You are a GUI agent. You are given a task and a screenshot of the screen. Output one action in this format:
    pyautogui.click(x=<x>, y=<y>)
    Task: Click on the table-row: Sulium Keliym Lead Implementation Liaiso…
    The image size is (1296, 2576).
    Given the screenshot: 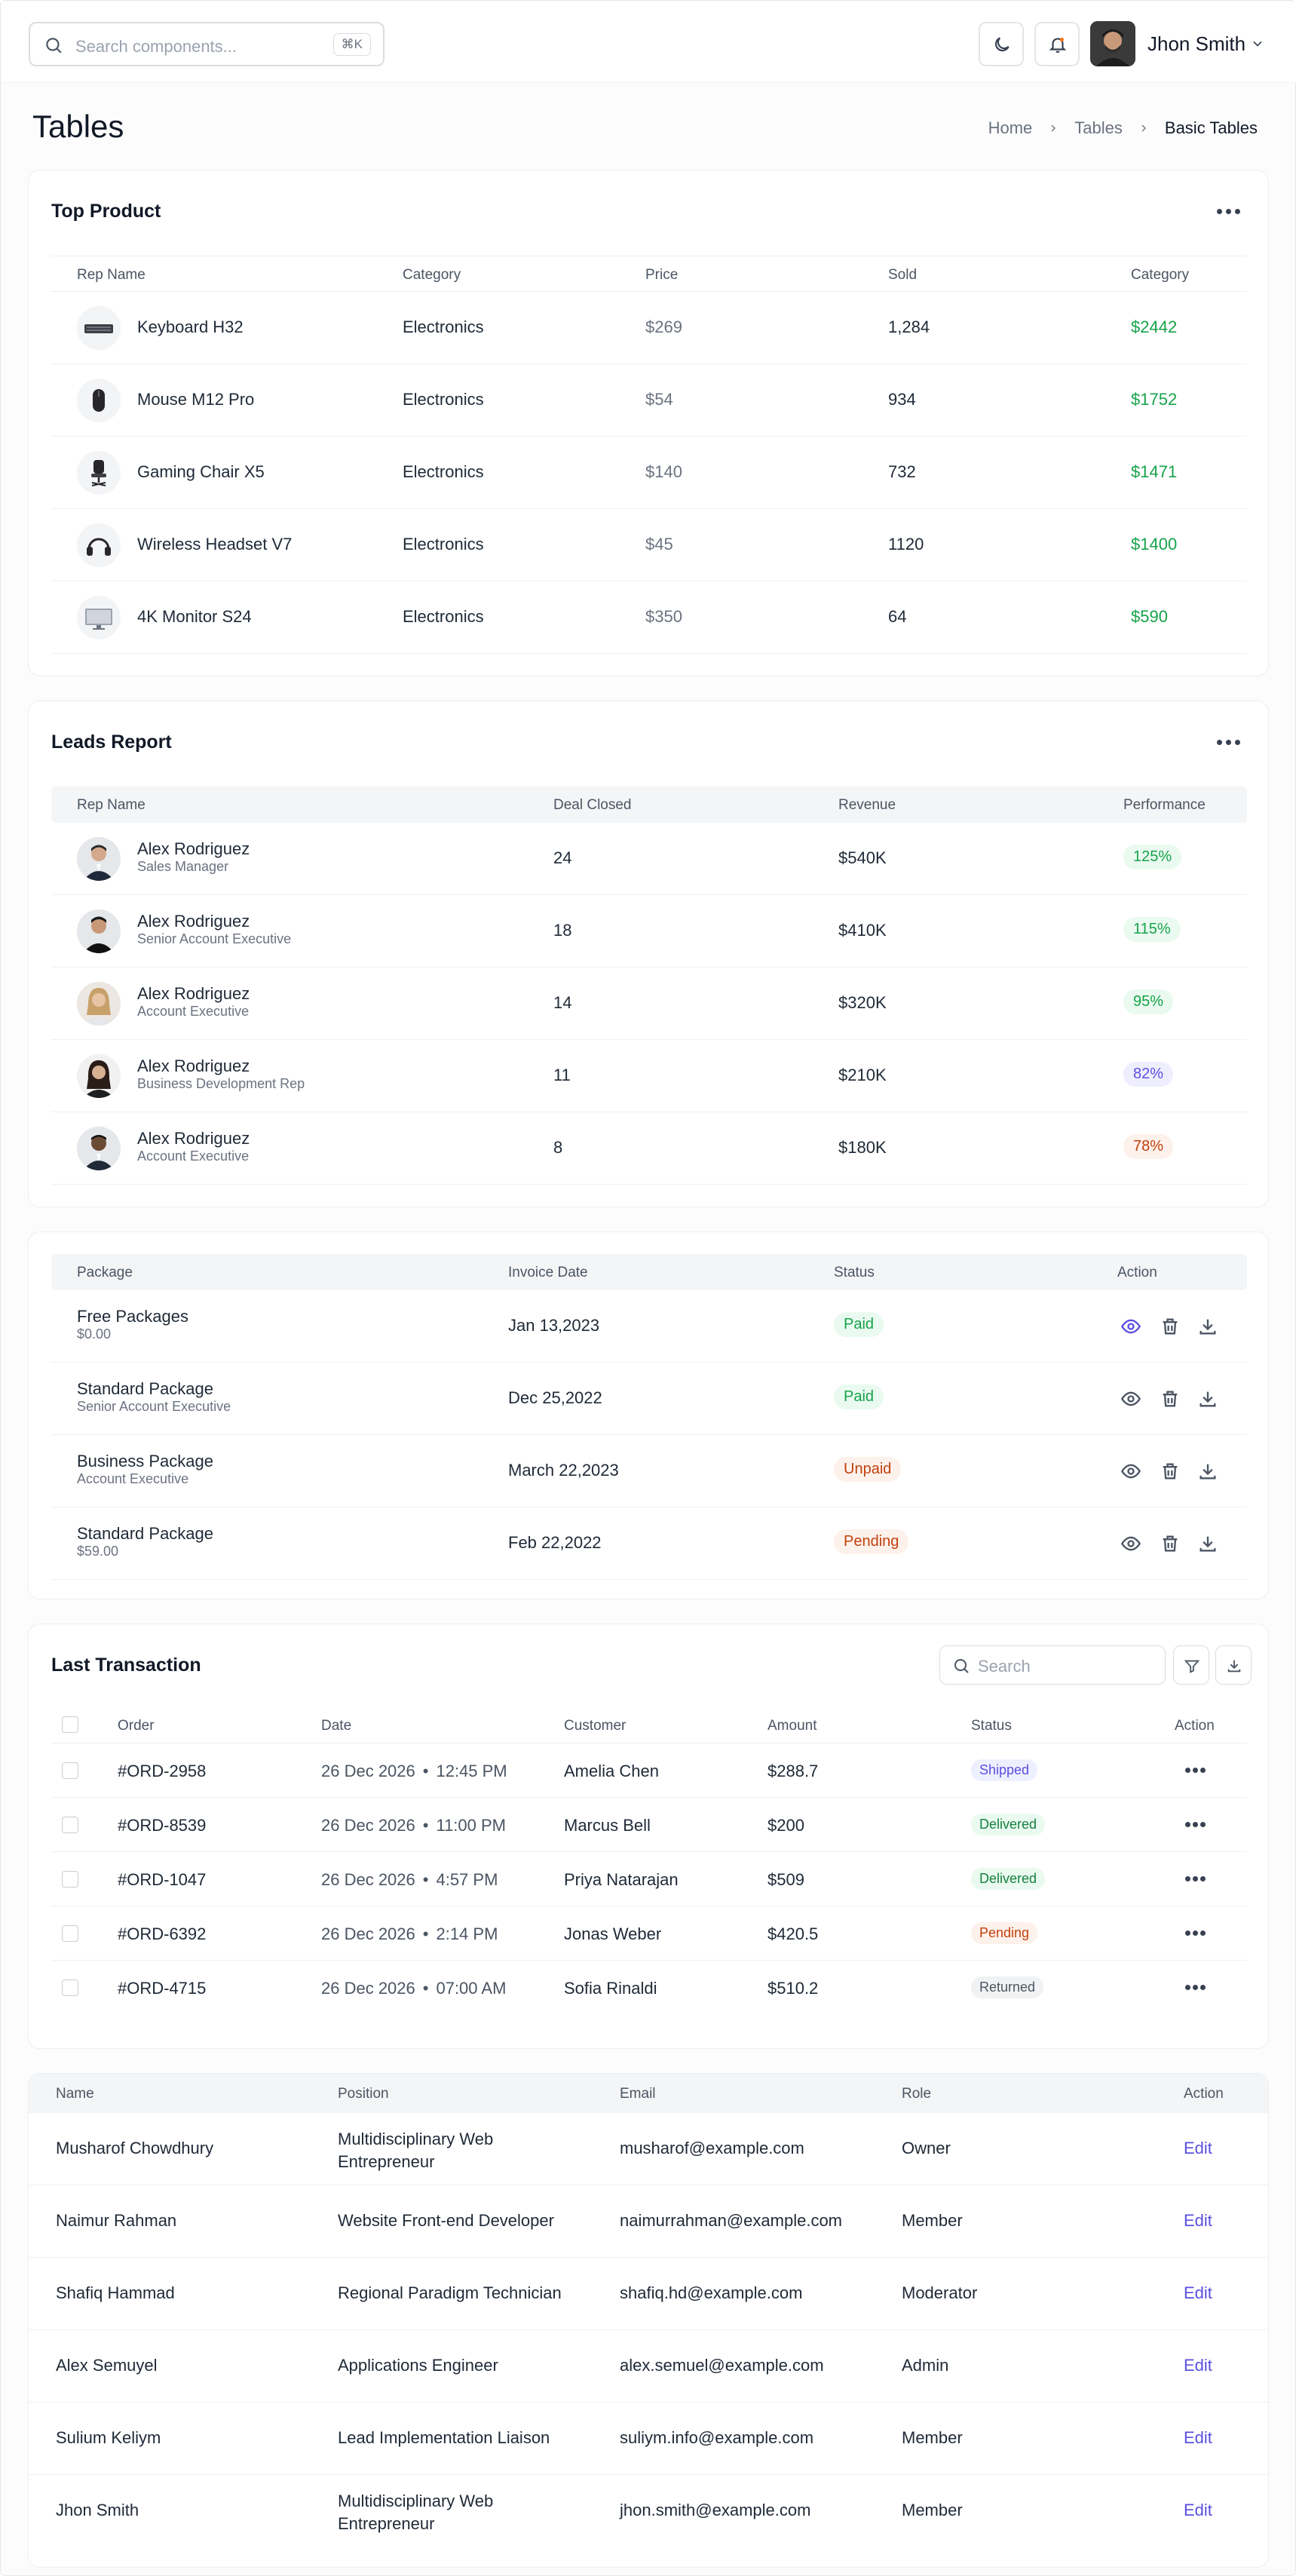 What is the action you would take?
    pyautogui.click(x=648, y=2439)
    